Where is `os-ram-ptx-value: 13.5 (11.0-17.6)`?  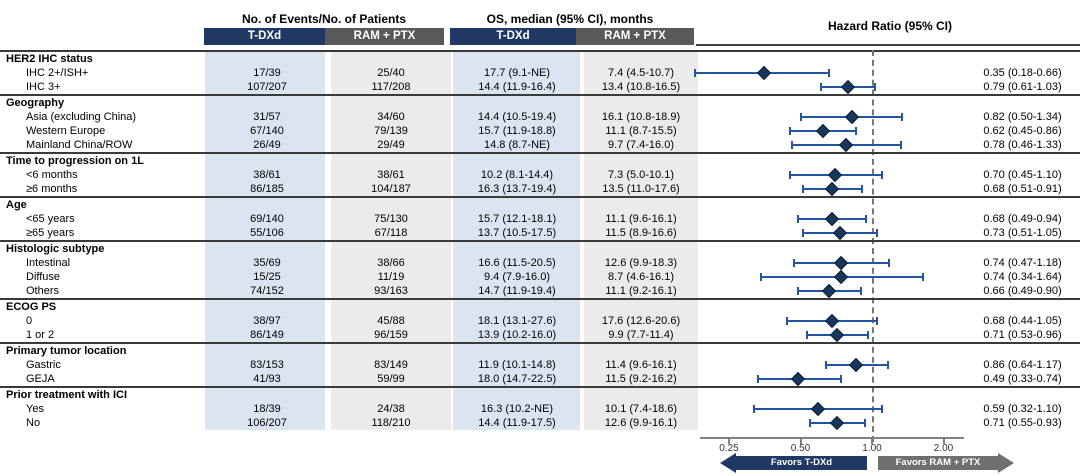 os-ram-ptx-value: 13.5 (11.0-17.6) is located at coordinates (641, 189).